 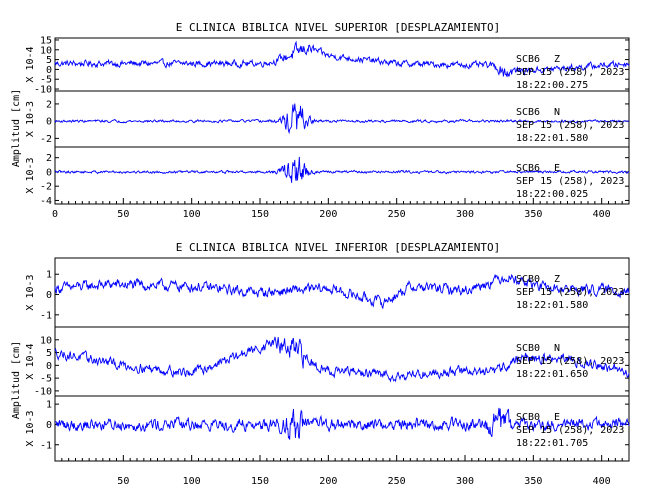 What do you see at coordinates (552, 194) in the screenshot?
I see `time-label: 18:22:00.025` at bounding box center [552, 194].